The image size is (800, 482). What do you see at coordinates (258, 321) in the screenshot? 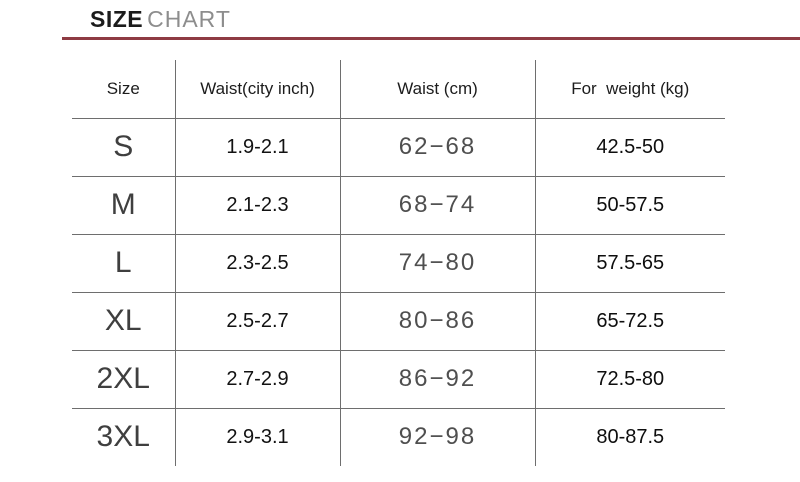
I see `waist-inch-cell: 2.5-2.7` at bounding box center [258, 321].